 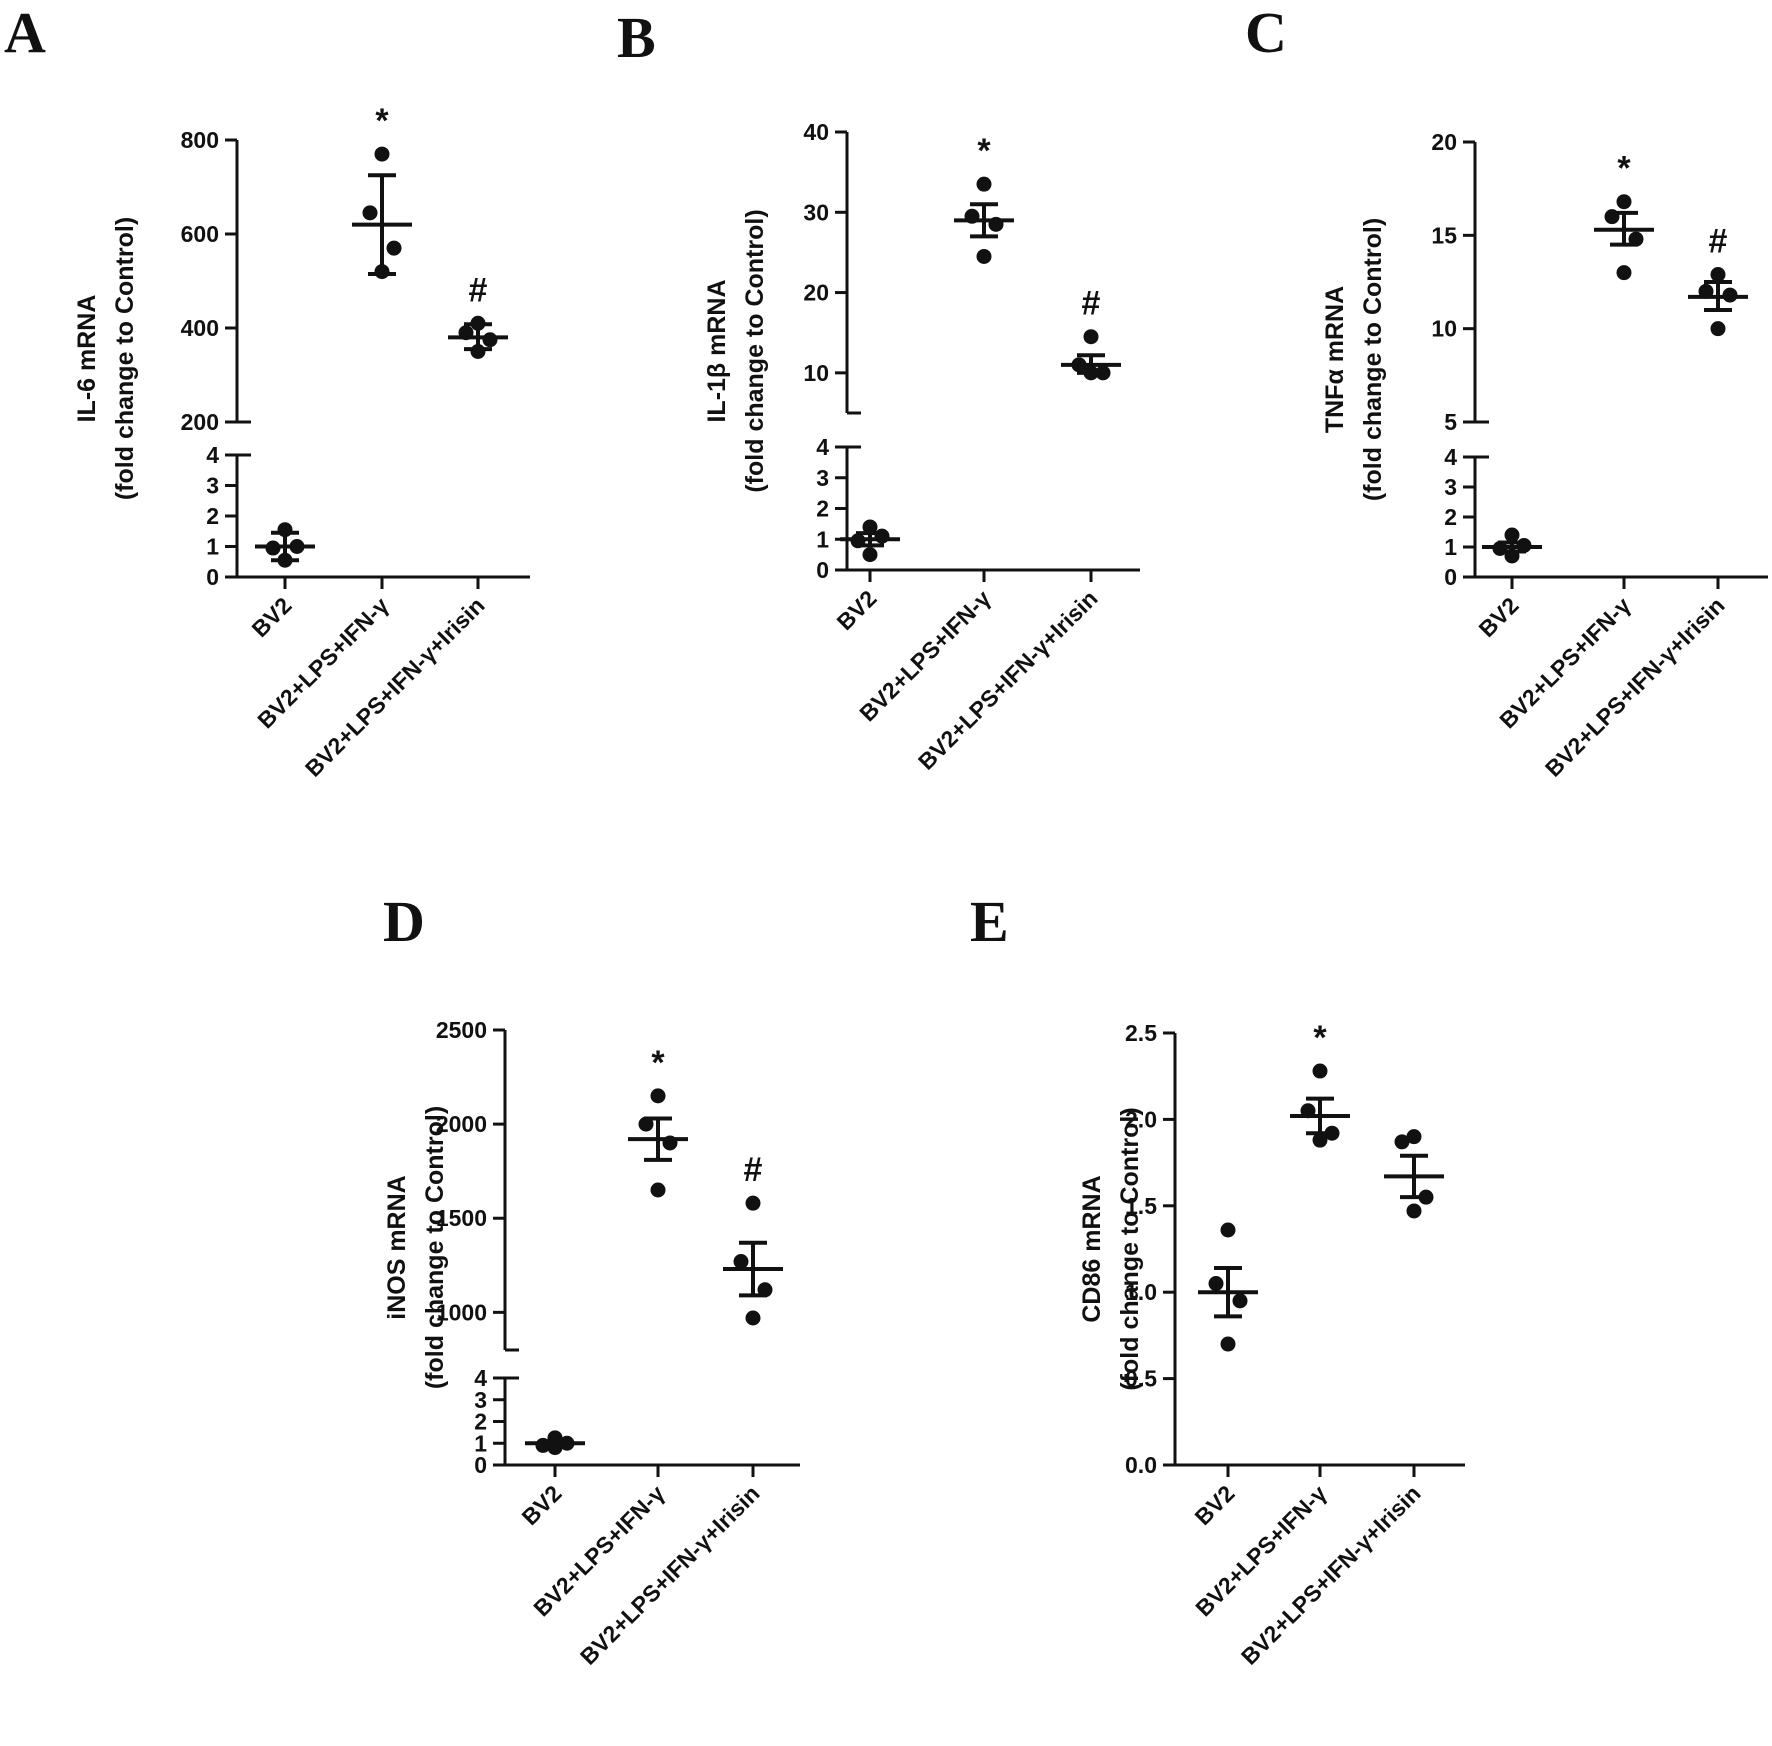 I want to click on y-tick-label: 1.5, so click(x=1141, y=1206).